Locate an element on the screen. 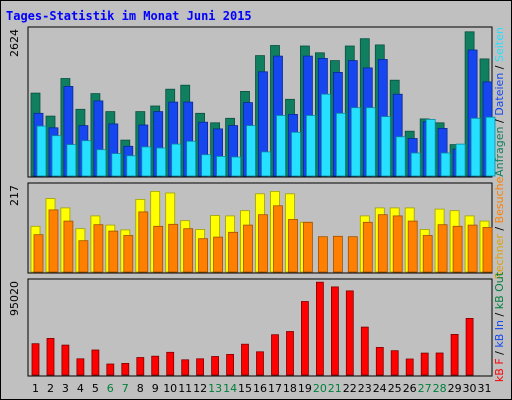  legend-top: Anfragen / Dateien / Seiten is located at coordinates (499, 102).